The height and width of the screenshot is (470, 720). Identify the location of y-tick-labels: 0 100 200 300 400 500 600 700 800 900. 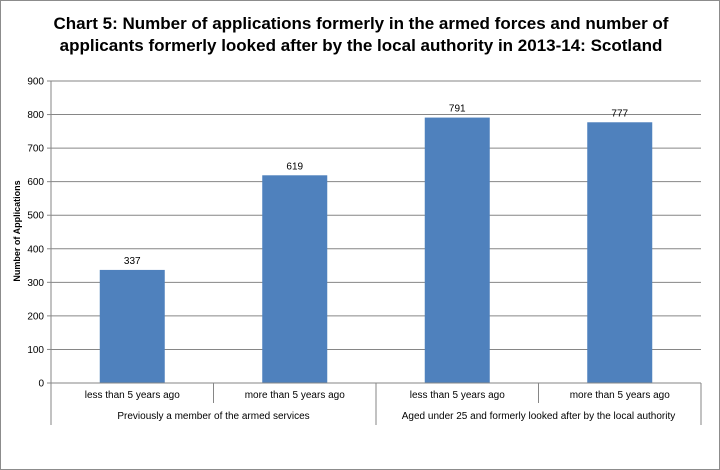
(35, 233).